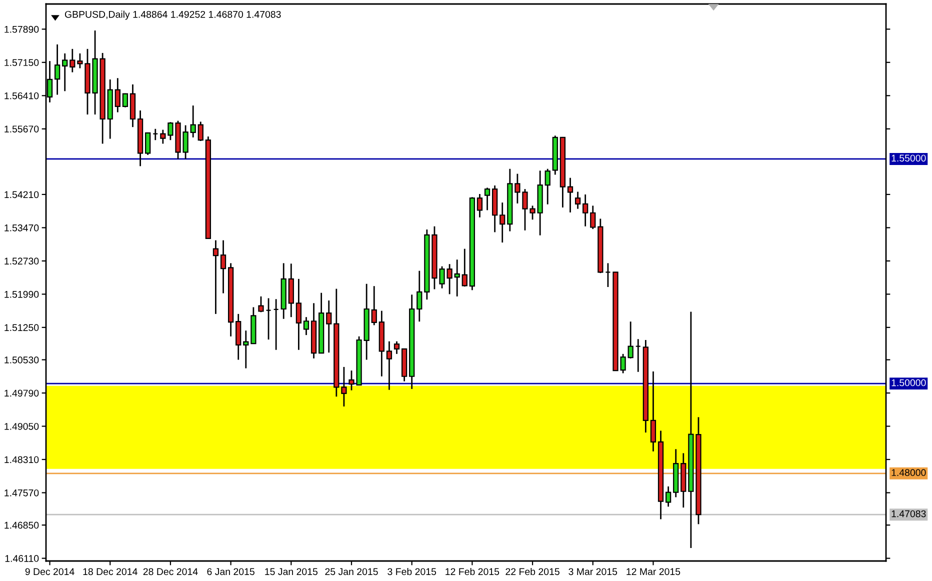 The width and height of the screenshot is (932, 581). What do you see at coordinates (909, 472) in the screenshot?
I see `ref-line-label: 1.48000` at bounding box center [909, 472].